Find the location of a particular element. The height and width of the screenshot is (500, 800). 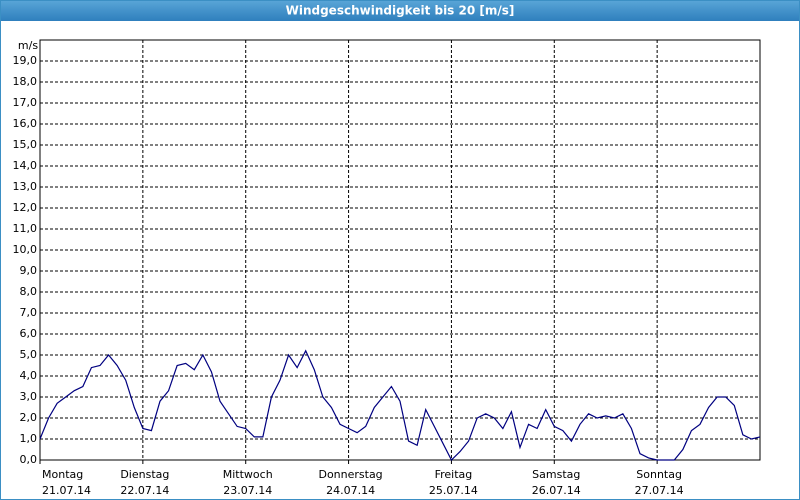

y-tick-label: 19,0 is located at coordinates (25, 60).